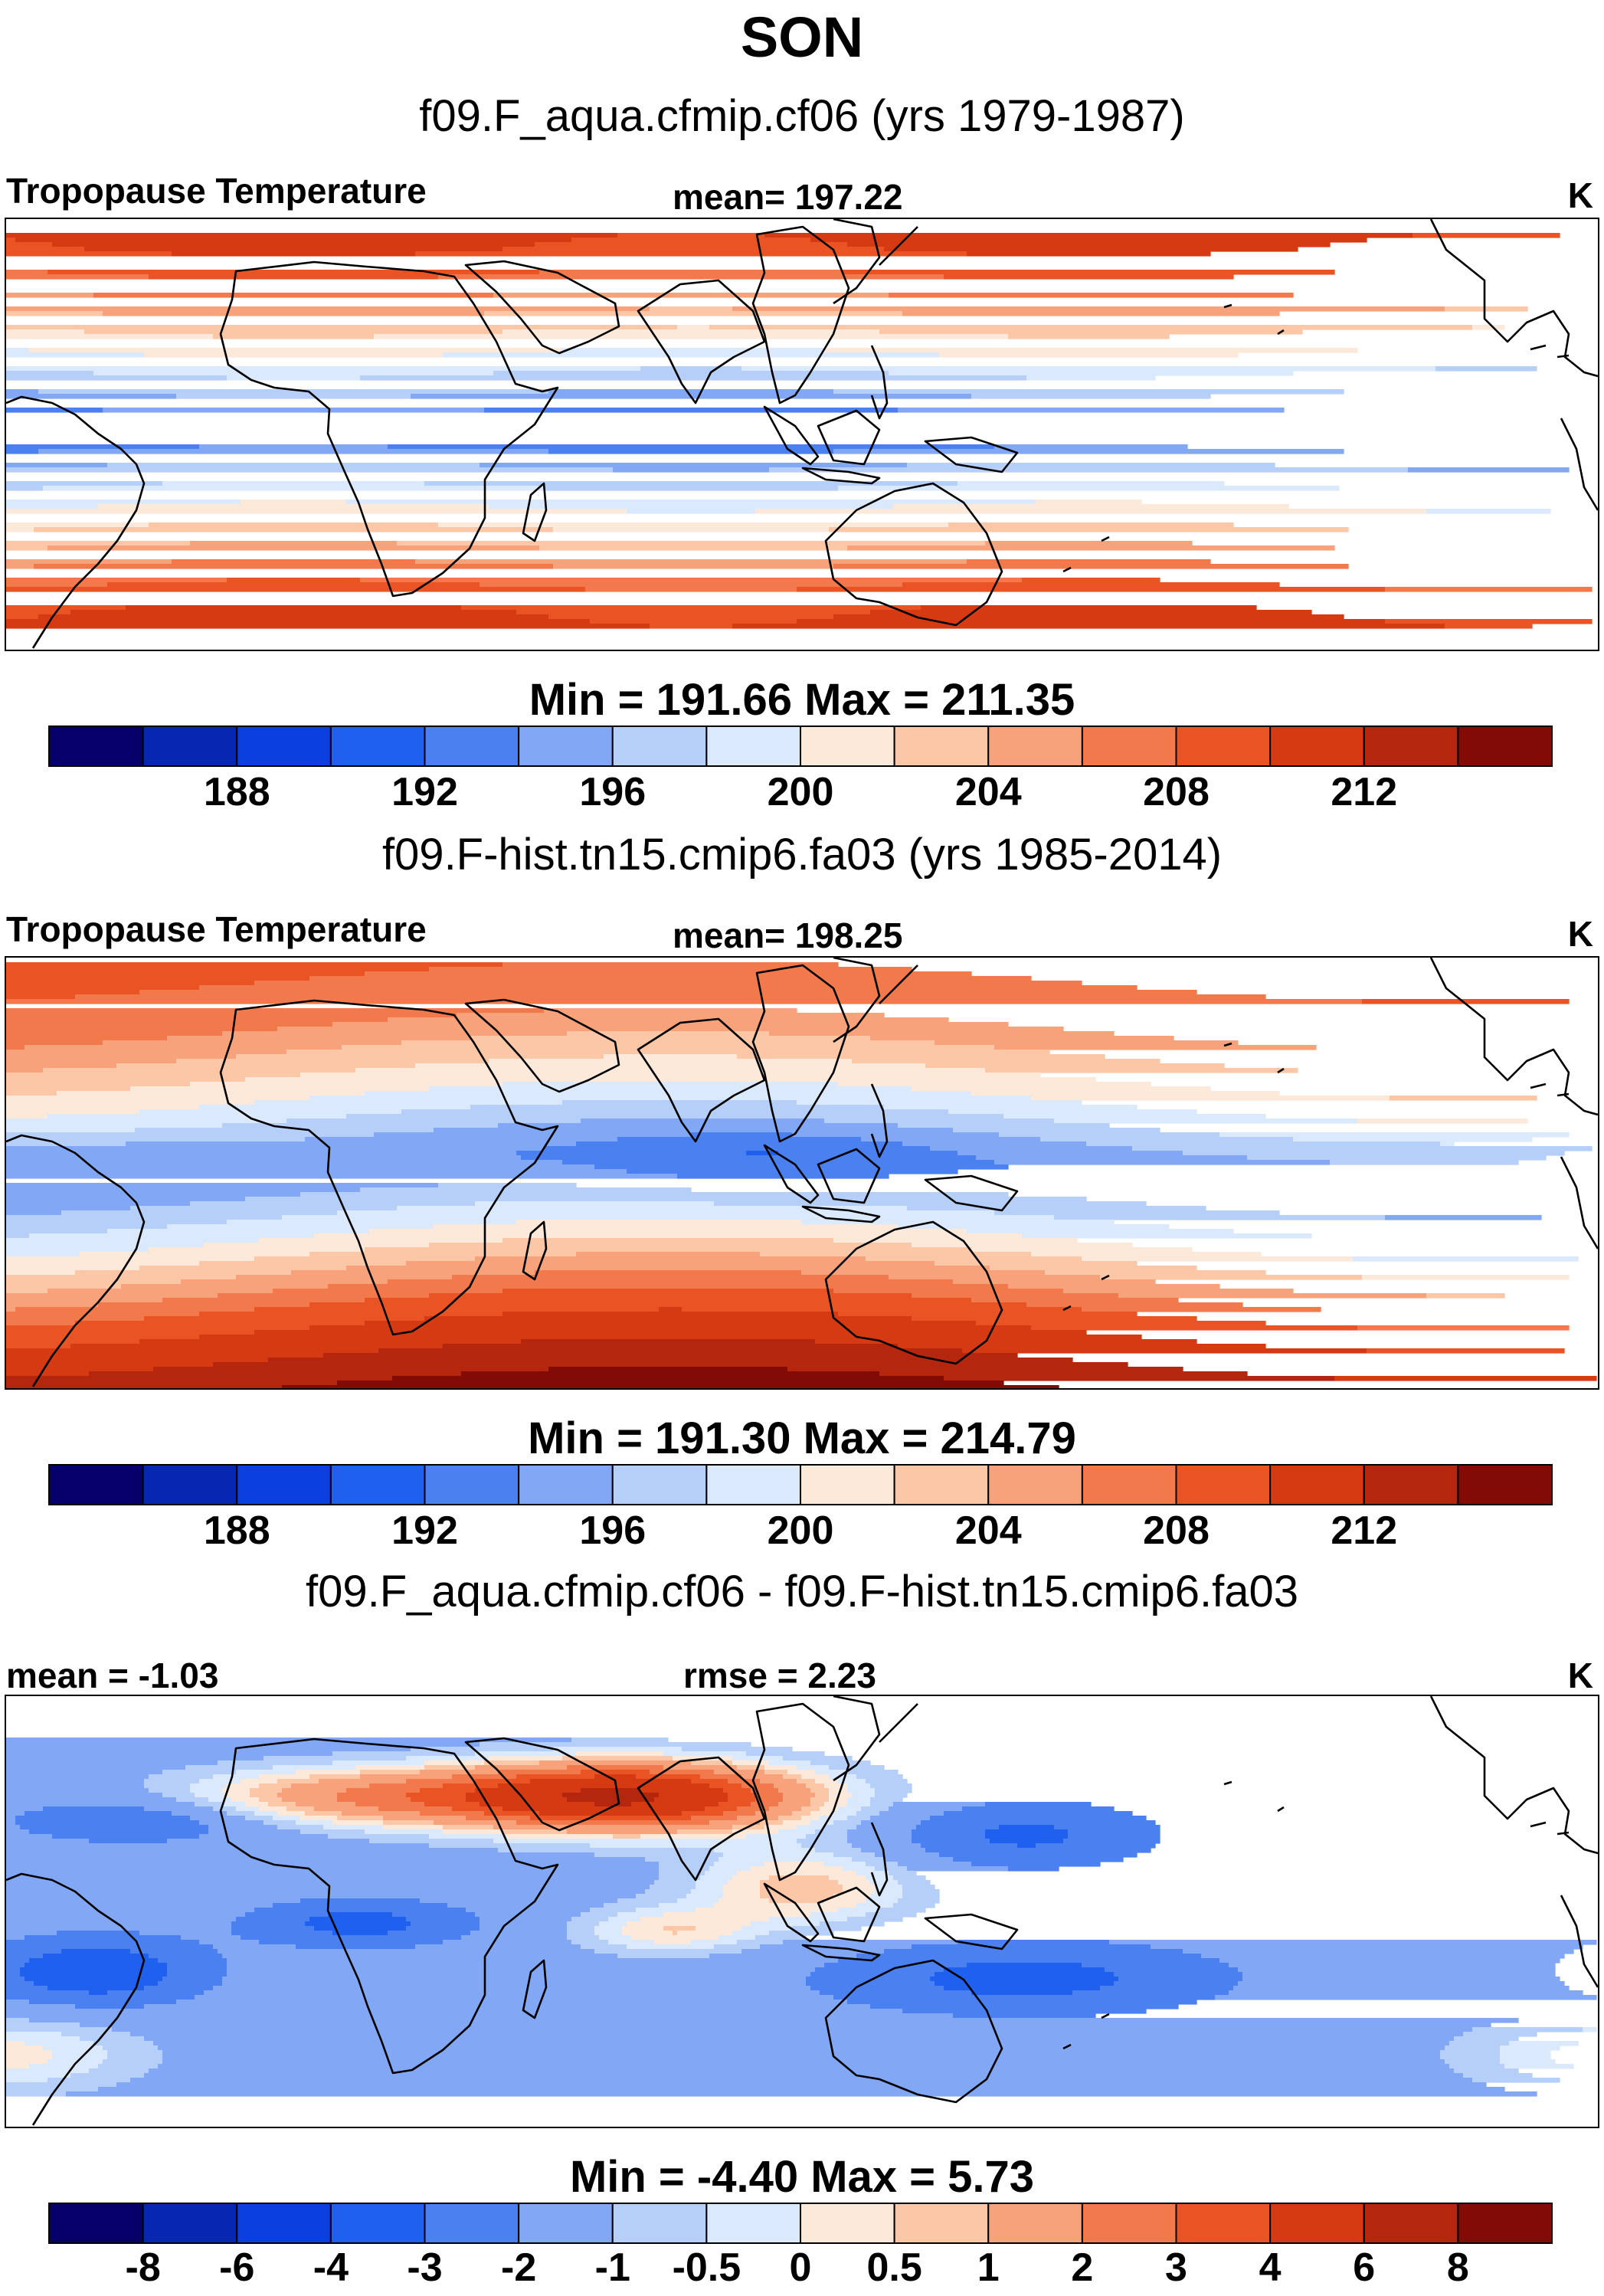 The width and height of the screenshot is (1604, 2296). Describe the element at coordinates (425, 2267) in the screenshot. I see `colorbar-tick-label: -3` at that location.